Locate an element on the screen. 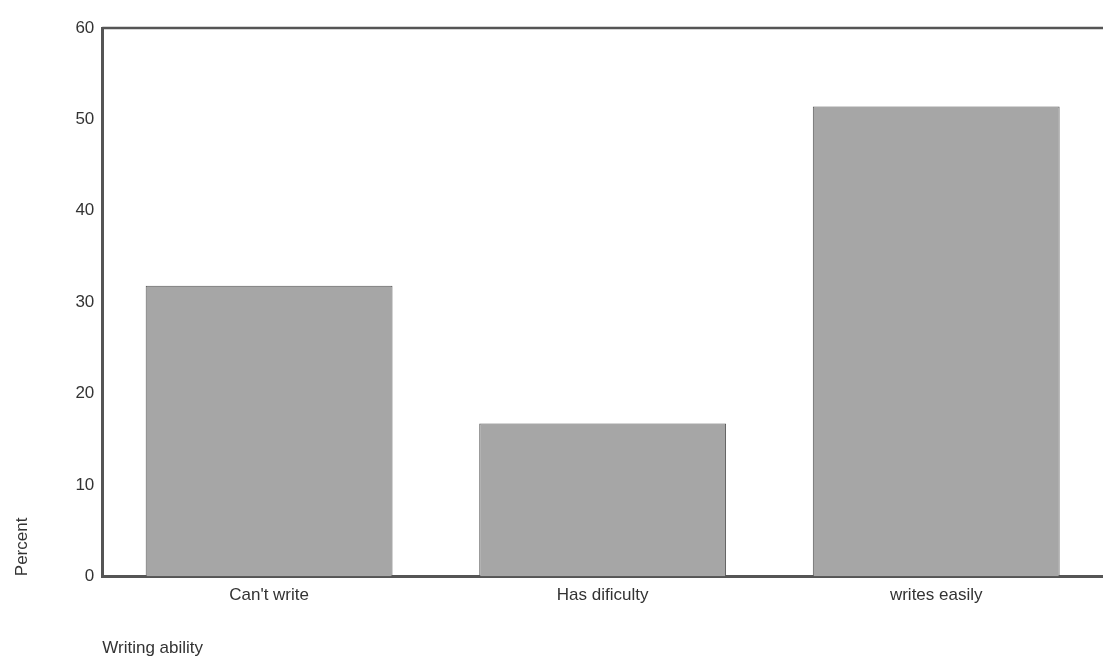 The width and height of the screenshot is (1103, 669). y-tick-label: 50 is located at coordinates (85, 119).